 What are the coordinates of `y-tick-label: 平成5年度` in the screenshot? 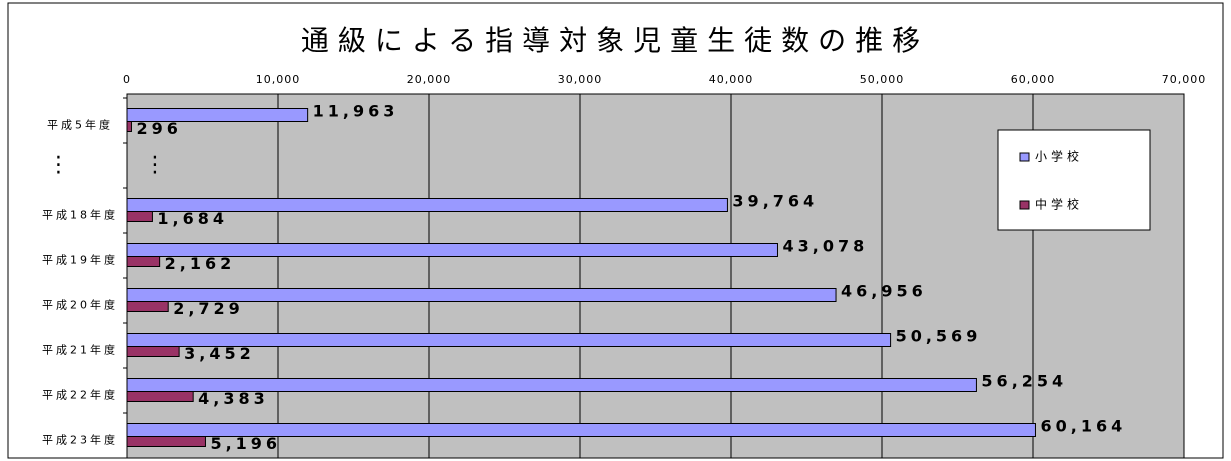 It's located at (80, 125).